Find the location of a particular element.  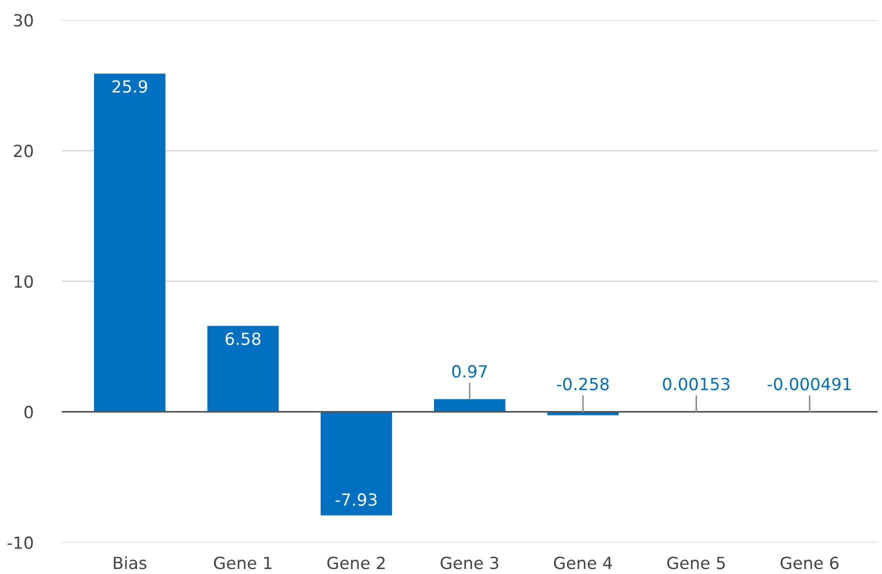

x-tick-label: Gene 2 is located at coordinates (356, 563).